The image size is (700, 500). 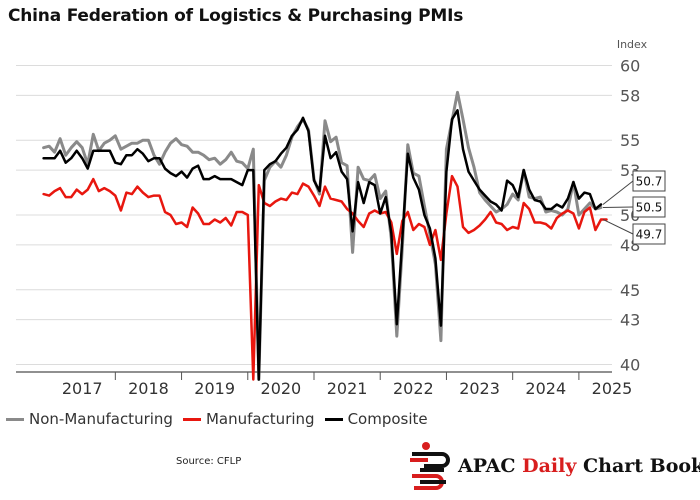 What do you see at coordinates (347, 388) in the screenshot?
I see `x-tick-label: 2021` at bounding box center [347, 388].